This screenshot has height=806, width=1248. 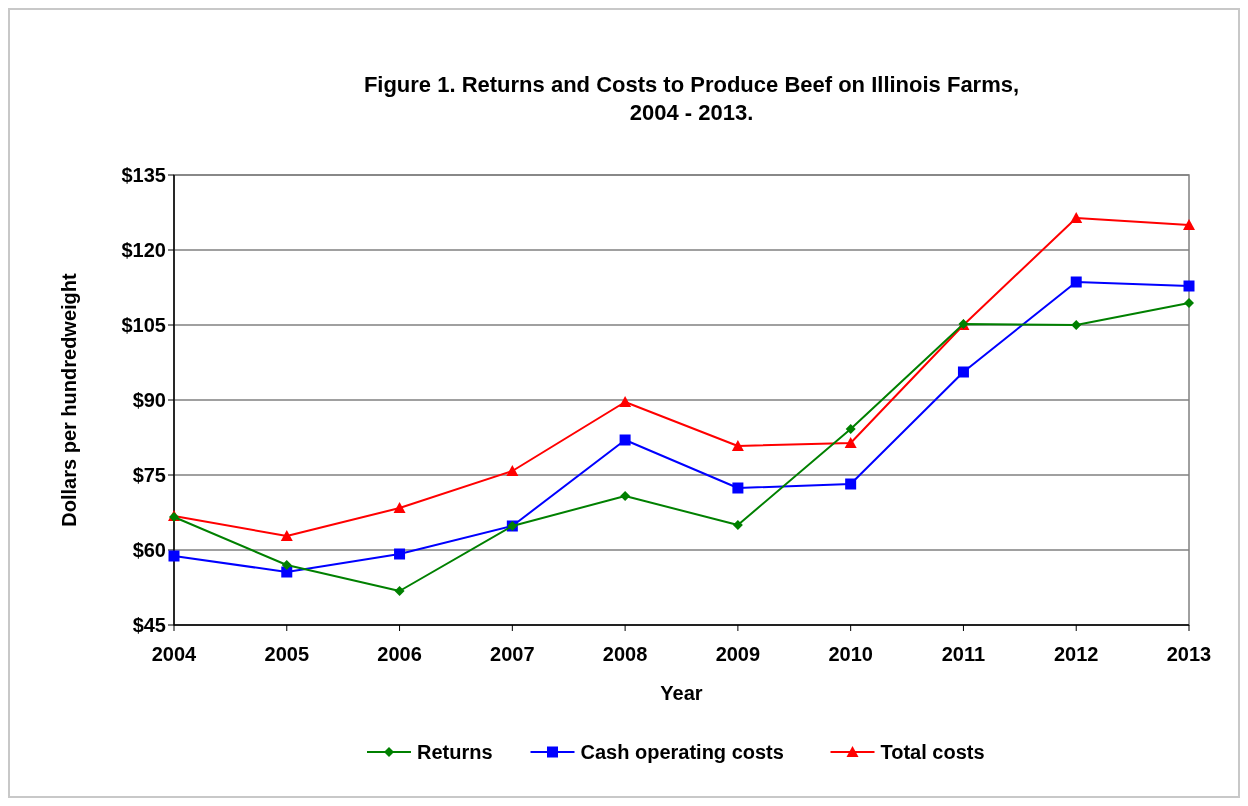 What do you see at coordinates (143, 325) in the screenshot?
I see `y-tick-label: $105` at bounding box center [143, 325].